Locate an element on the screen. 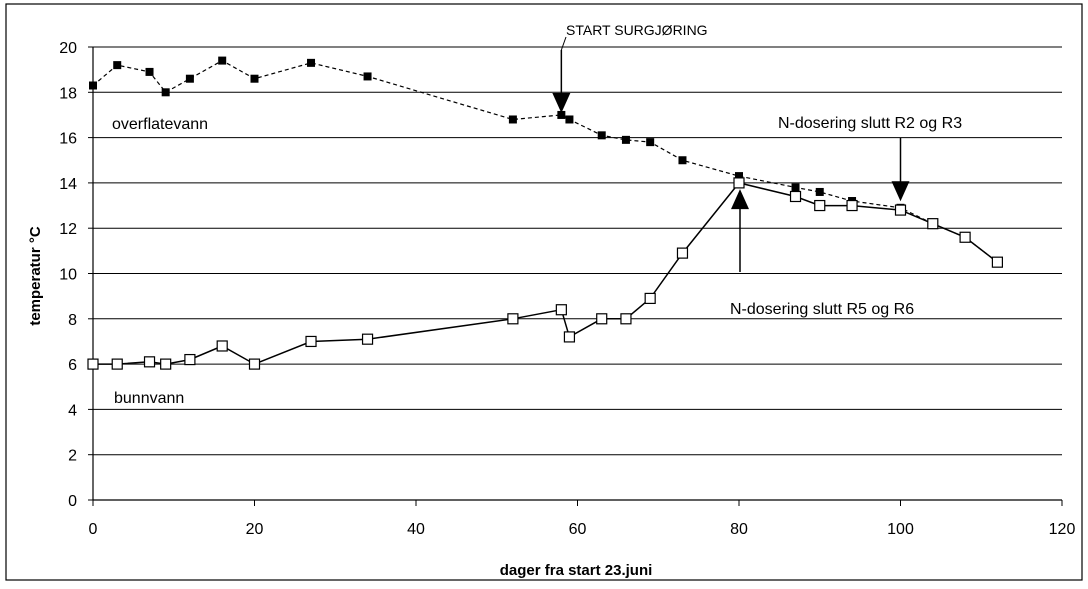 Image resolution: width=1088 pixels, height=589 pixels. y-tick-label: 8 is located at coordinates (72, 320).